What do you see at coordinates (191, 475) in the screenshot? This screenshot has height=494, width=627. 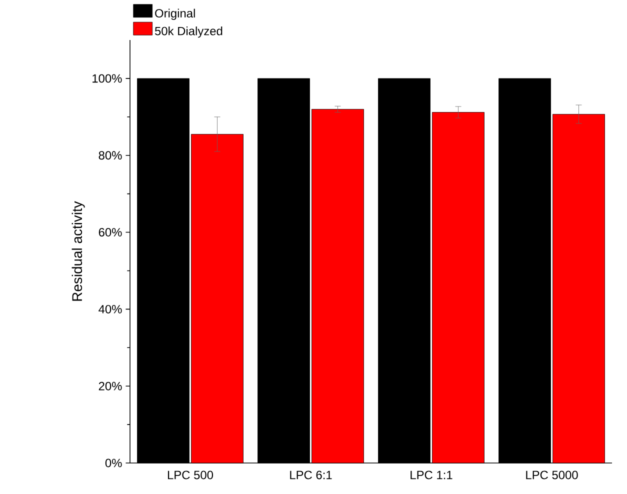 I see `x-tick-label: LPC 500` at bounding box center [191, 475].